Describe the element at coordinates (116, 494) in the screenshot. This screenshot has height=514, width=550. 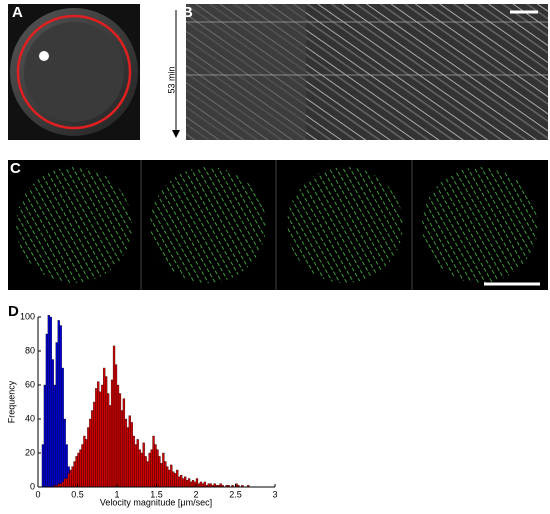
I see `x-tick-label: 1` at that location.